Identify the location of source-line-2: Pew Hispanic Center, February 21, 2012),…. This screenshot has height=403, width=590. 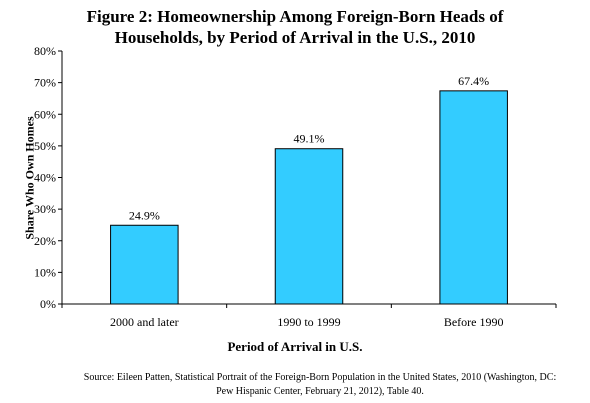
(320, 391).